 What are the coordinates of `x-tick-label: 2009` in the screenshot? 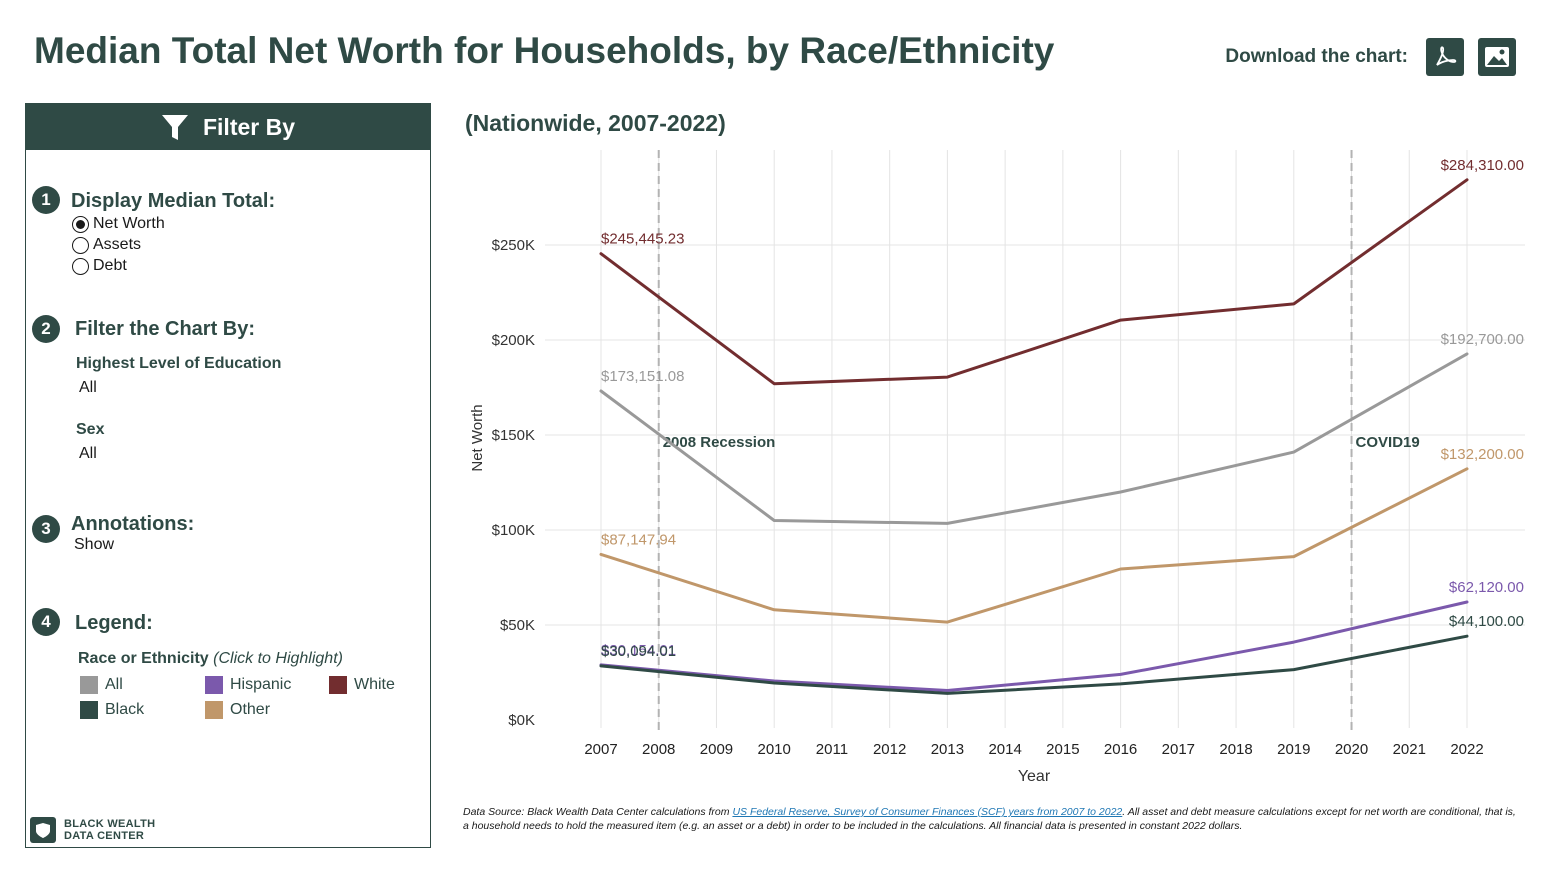 It's located at (716, 749).